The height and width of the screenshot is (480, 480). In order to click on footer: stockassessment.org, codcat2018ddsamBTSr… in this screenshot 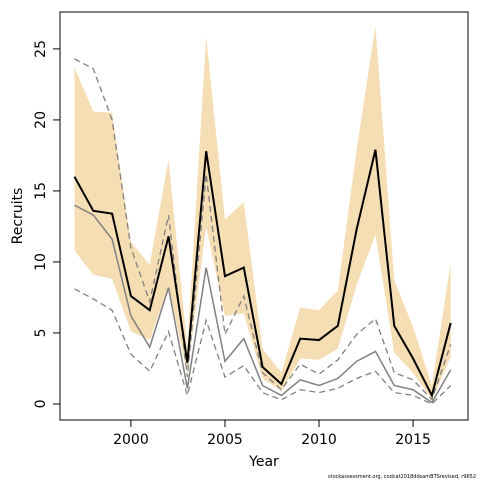, I will do `click(402, 477)`.